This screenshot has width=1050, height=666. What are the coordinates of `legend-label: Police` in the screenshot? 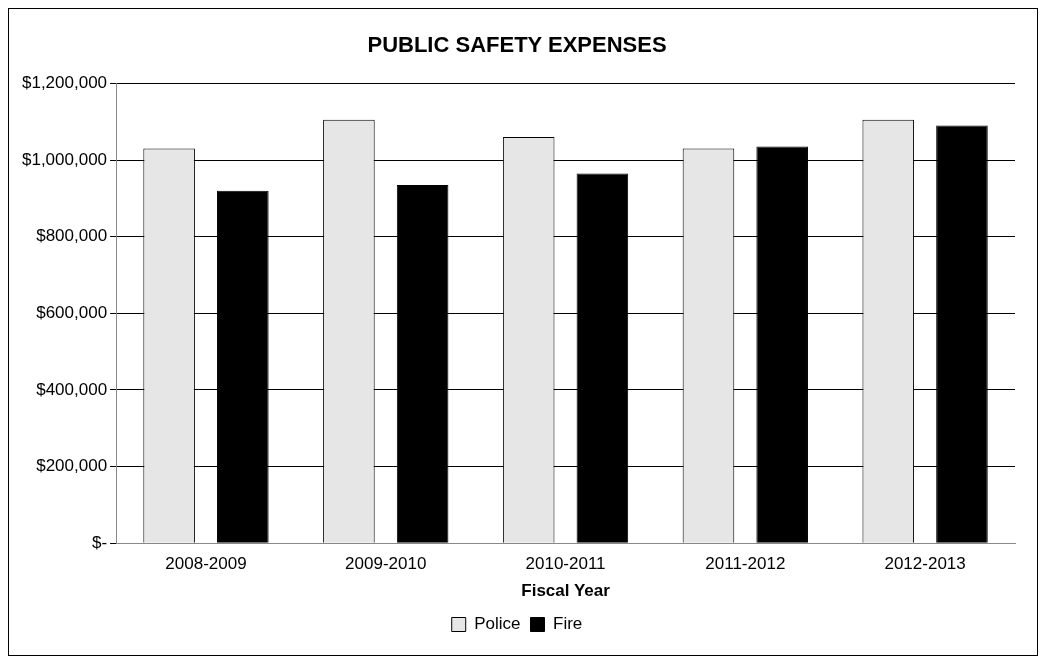 It's located at (497, 624).